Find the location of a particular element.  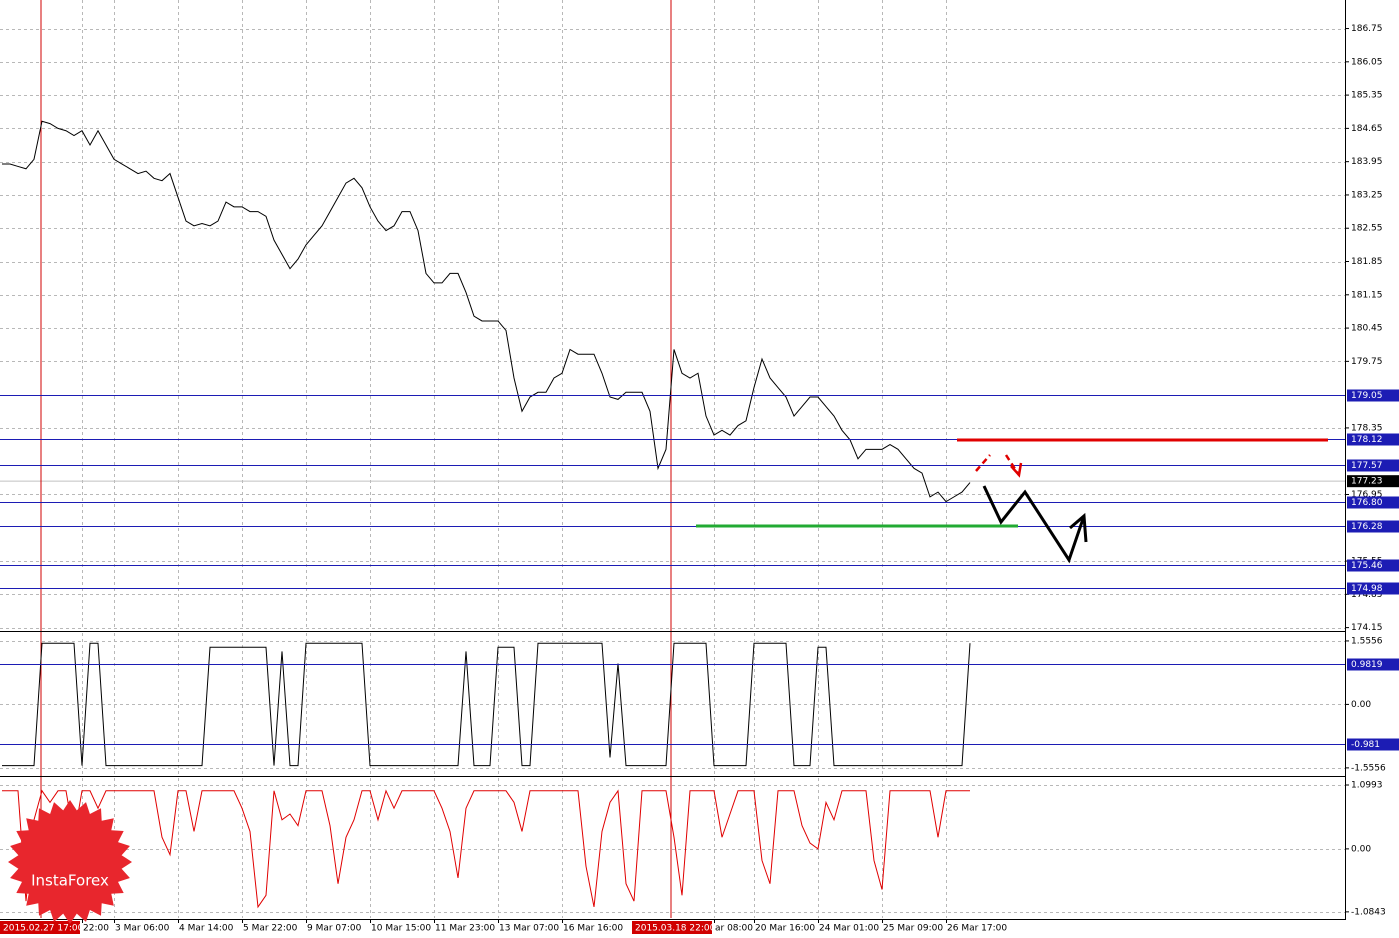

forecast-path is located at coordinates (1034, 524).